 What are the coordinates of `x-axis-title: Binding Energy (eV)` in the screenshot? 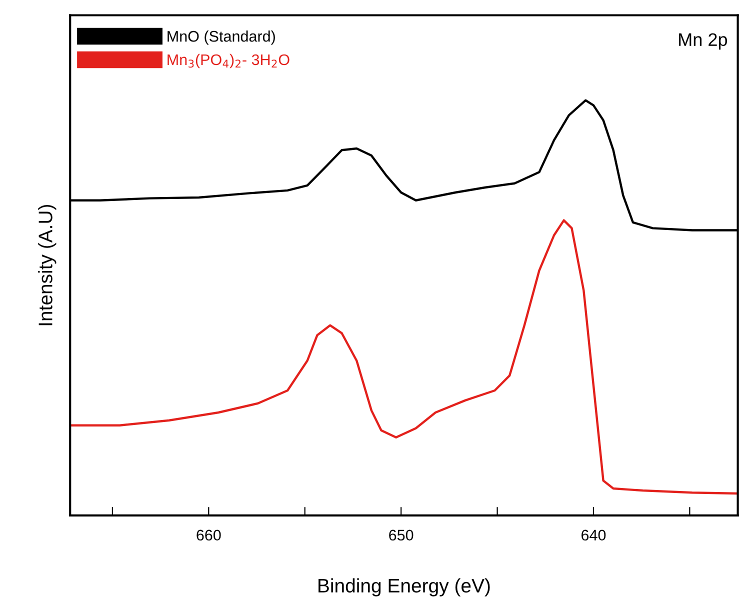 It's located at (404, 587).